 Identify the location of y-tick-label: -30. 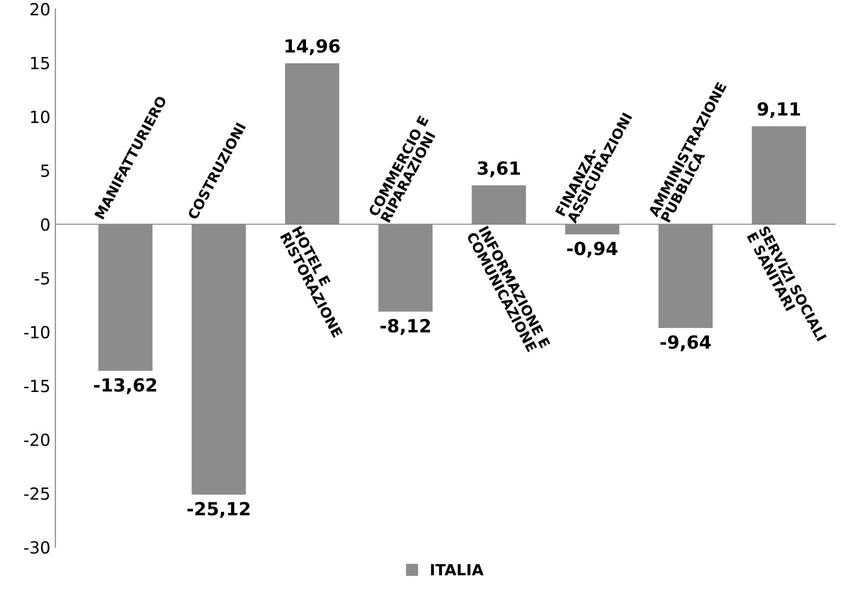
(37, 547).